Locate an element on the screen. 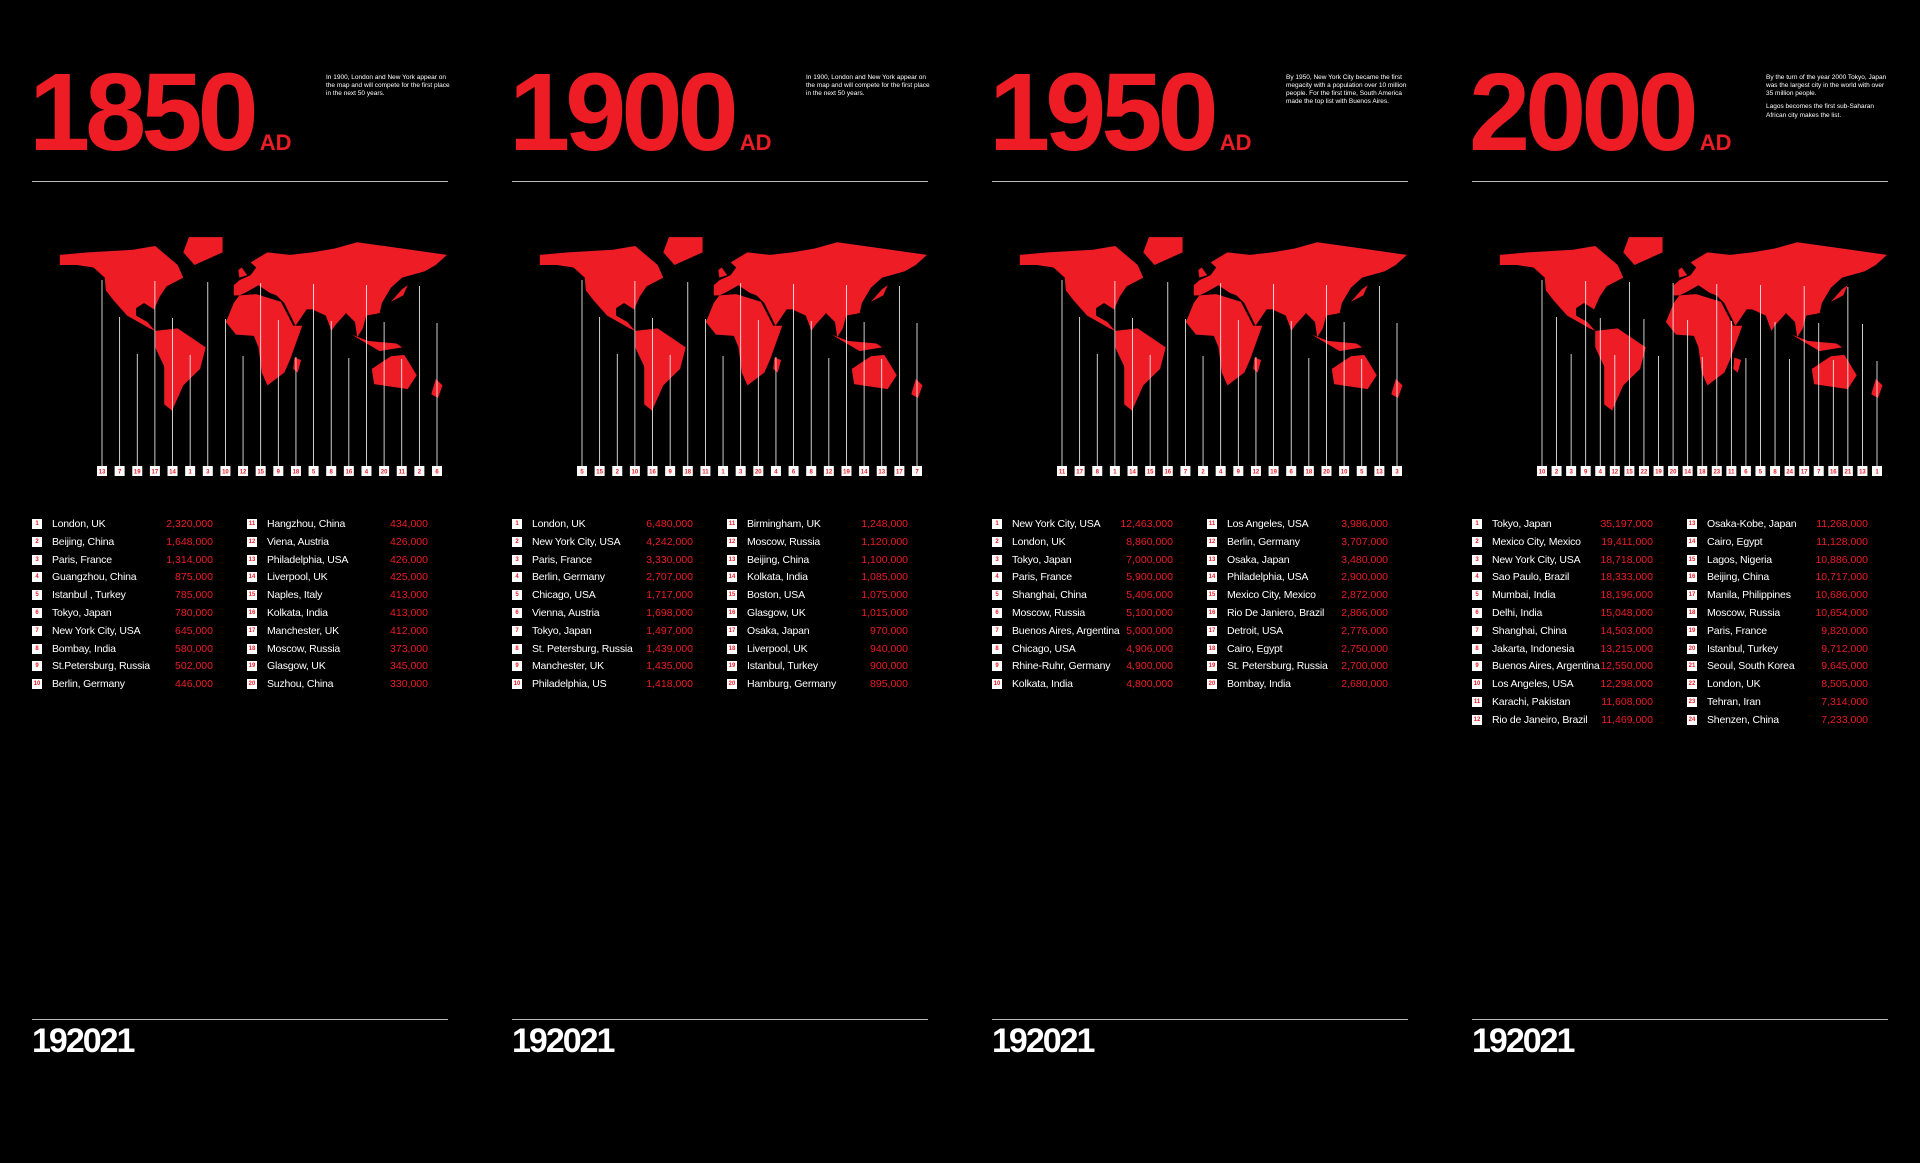  city-row: 7 Buenos Aires, Argentina 5,000,000 is located at coordinates (1082, 631).